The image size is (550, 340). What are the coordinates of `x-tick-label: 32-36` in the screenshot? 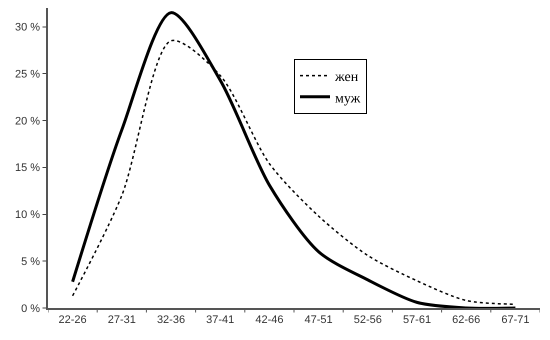 It's located at (171, 320).